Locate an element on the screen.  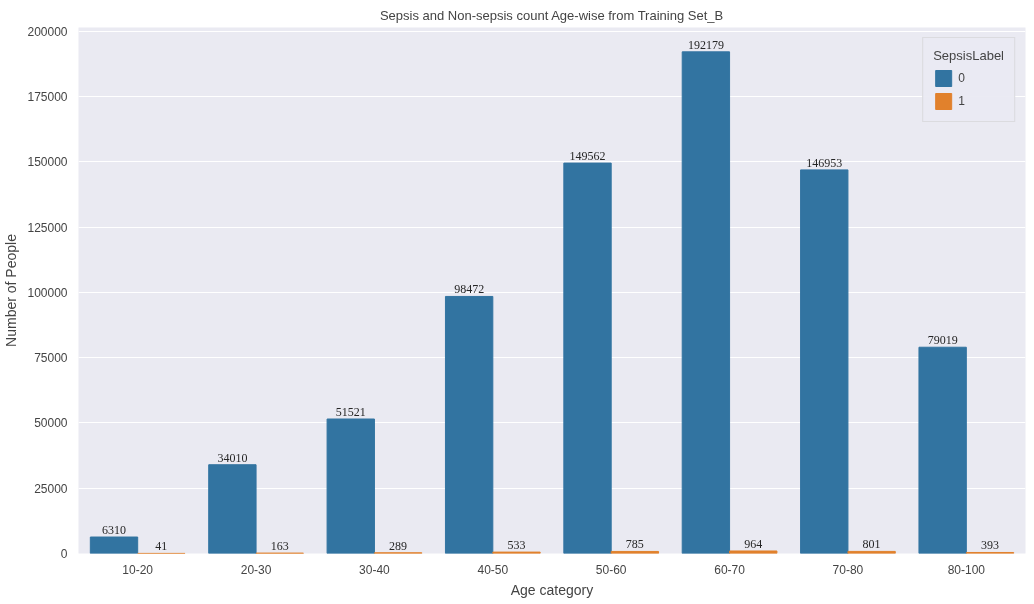
legend-label: 0 is located at coordinates (962, 78).